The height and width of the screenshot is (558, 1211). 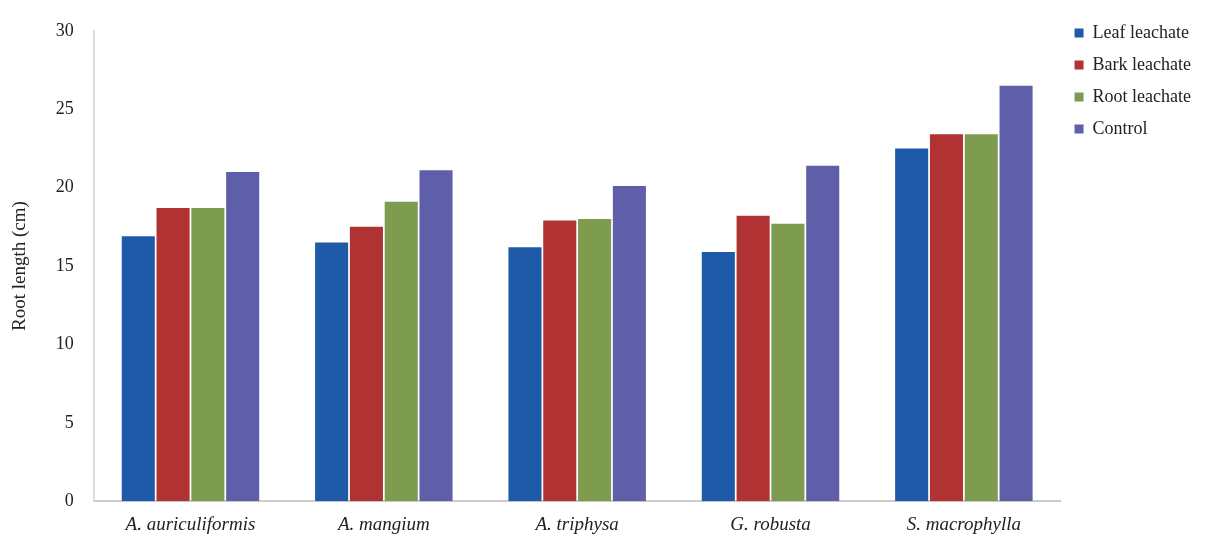 I want to click on y-tick-label: 25, so click(x=64, y=107).